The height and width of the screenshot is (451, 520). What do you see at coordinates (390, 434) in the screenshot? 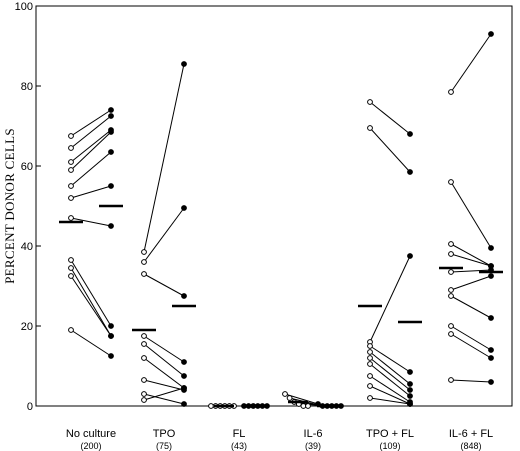
I see `x-category-label: TPO + FL` at bounding box center [390, 434].